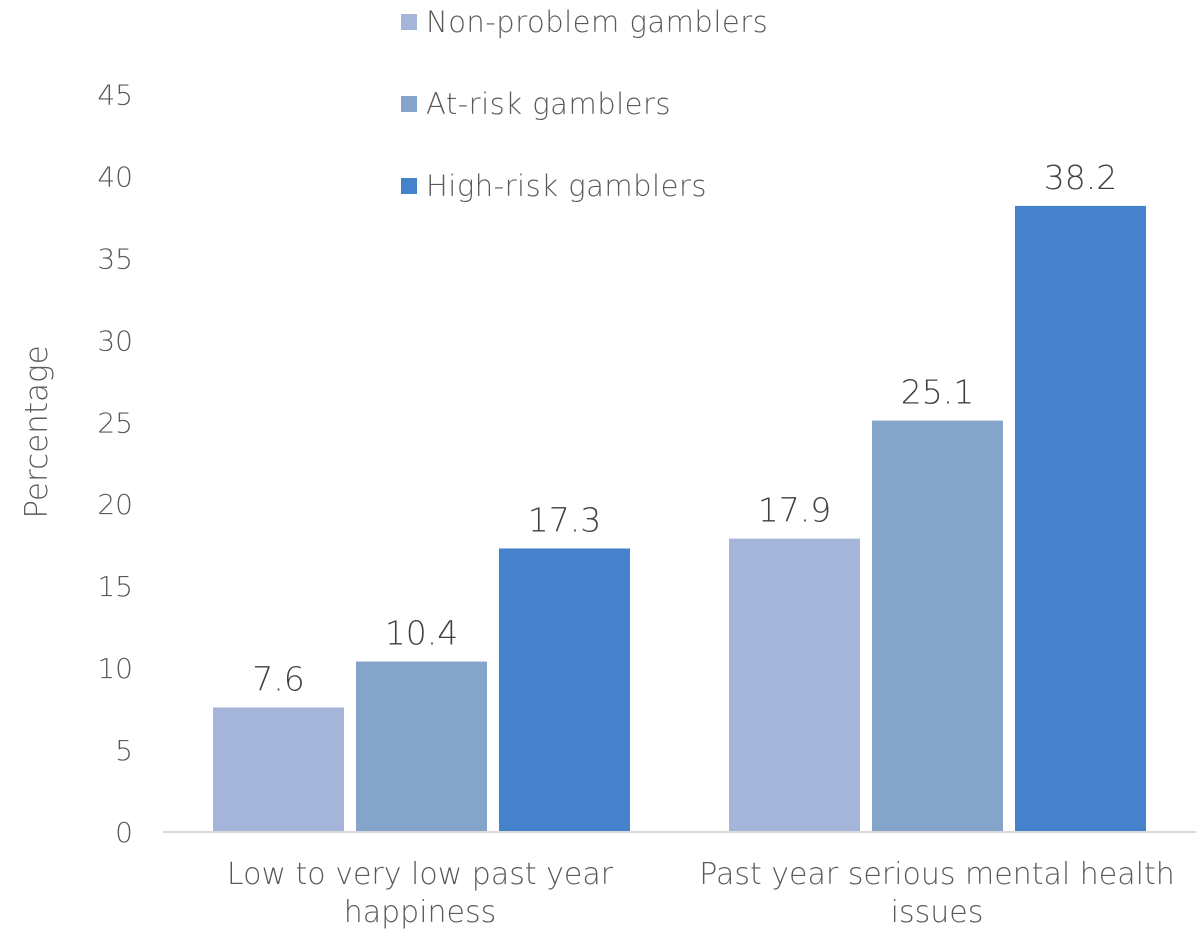  Describe the element at coordinates (421, 633) in the screenshot. I see `data-label: 10.4` at that location.